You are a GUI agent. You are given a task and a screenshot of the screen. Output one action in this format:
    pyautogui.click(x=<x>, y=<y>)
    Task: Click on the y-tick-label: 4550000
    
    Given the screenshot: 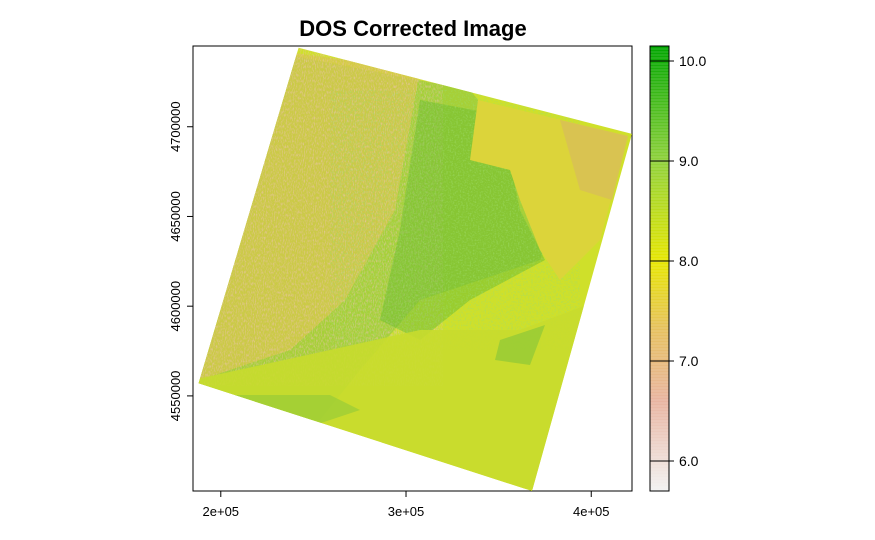 What is the action you would take?
    pyautogui.click(x=175, y=396)
    